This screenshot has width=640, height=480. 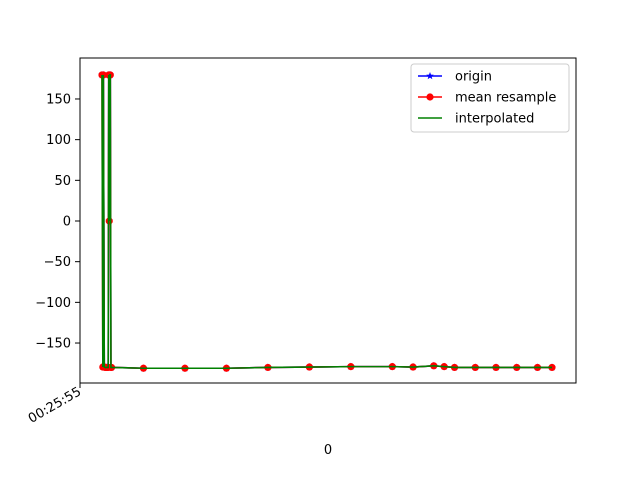 What do you see at coordinates (53, 303) in the screenshot?
I see `y-tick-label: −100` at bounding box center [53, 303].